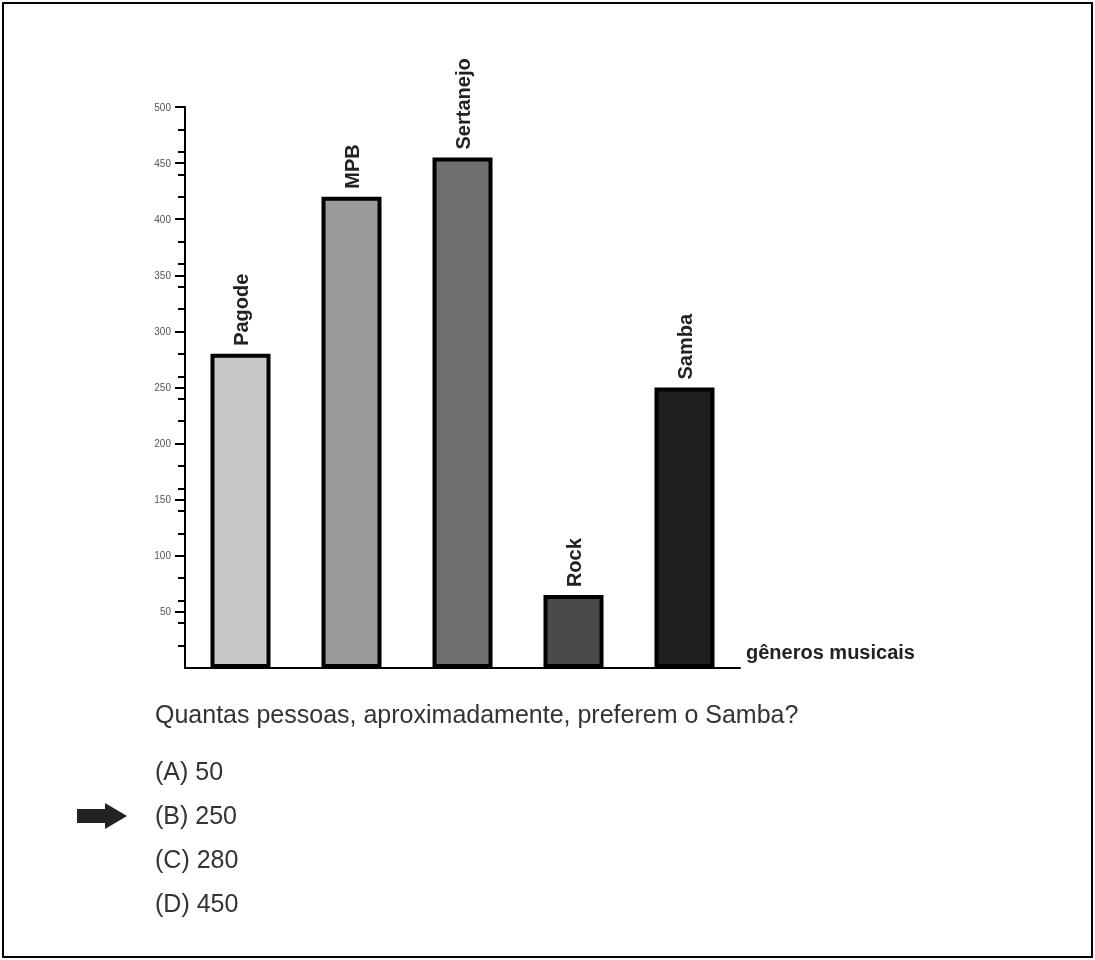 The width and height of the screenshot is (1095, 960). I want to click on y-tick-label: 250, so click(163, 387).